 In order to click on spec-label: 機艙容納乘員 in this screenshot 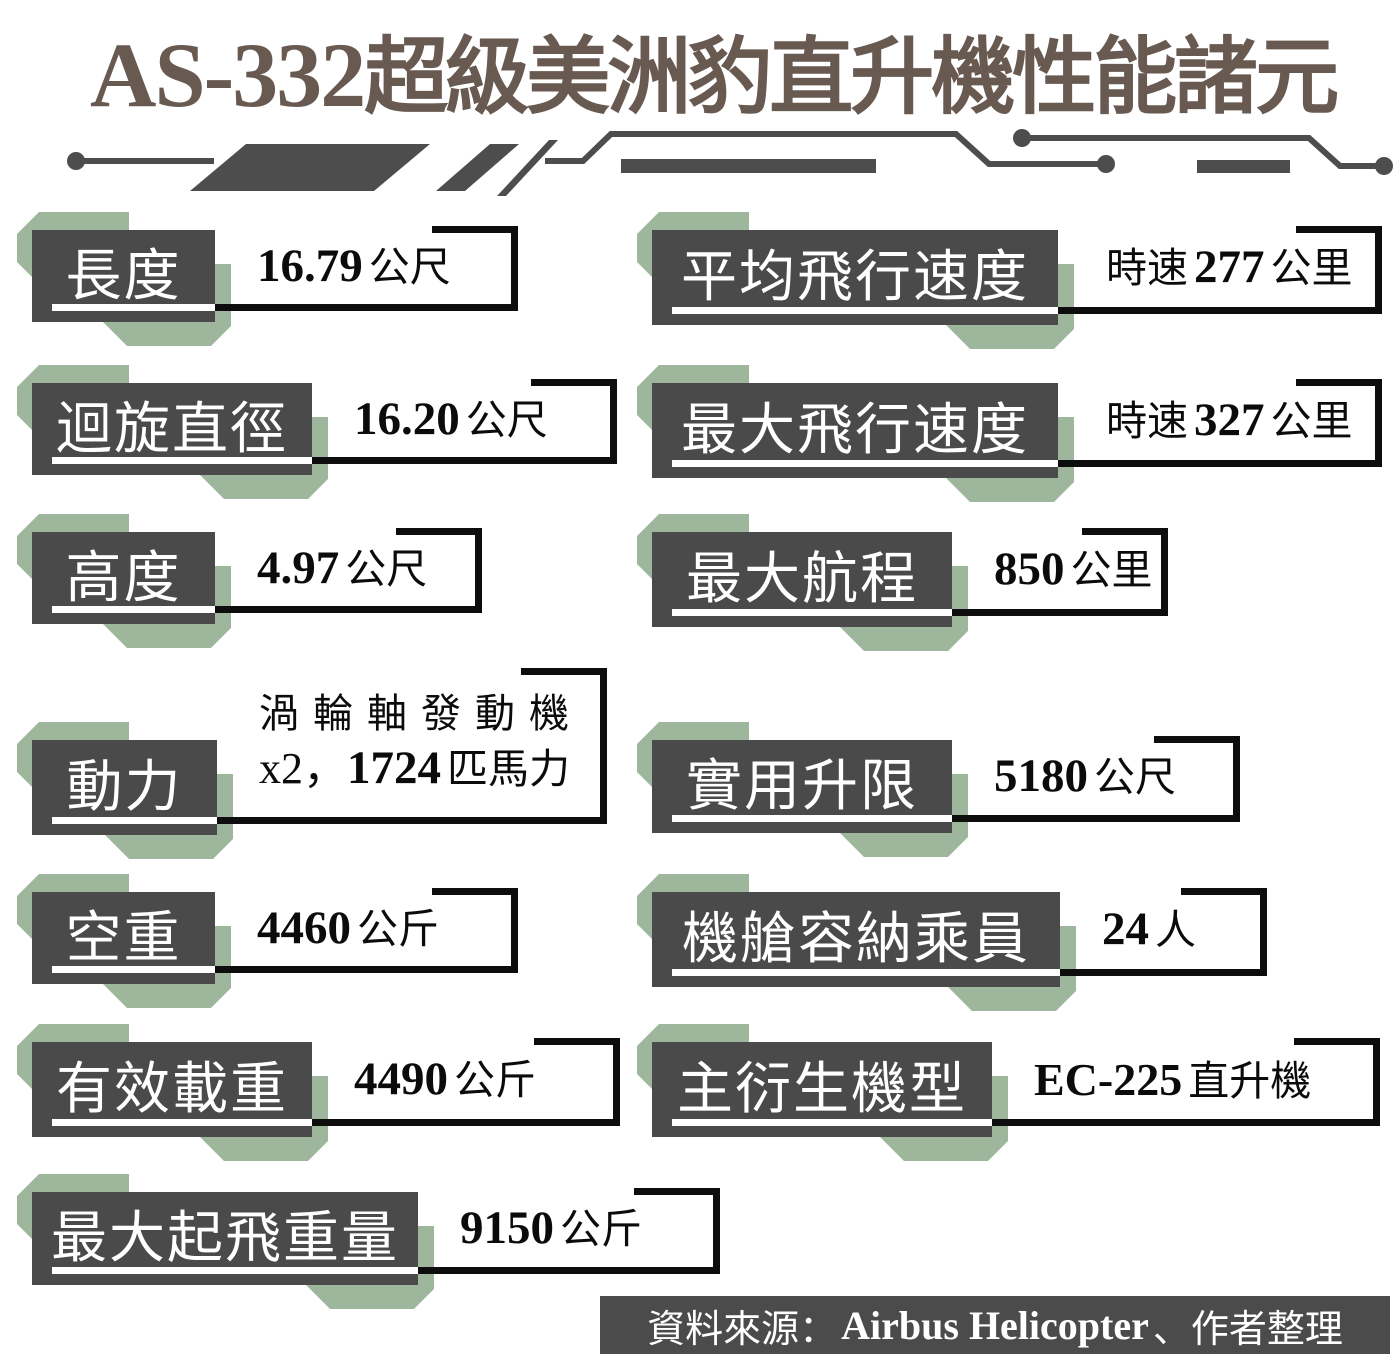, I will do `click(856, 938)`.